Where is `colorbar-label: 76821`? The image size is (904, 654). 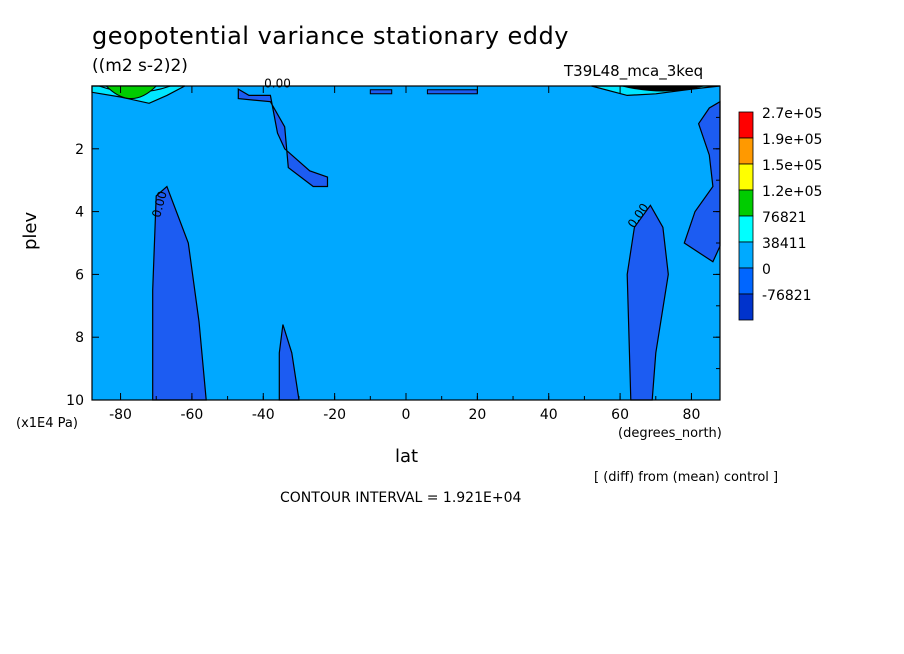 colorbar-label: 76821 is located at coordinates (784, 218).